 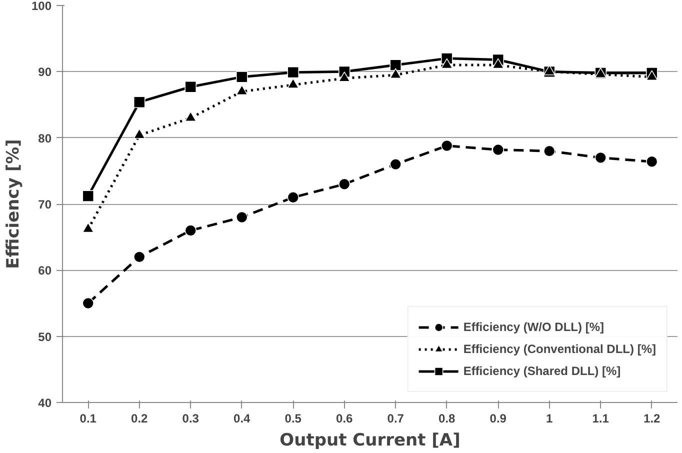 I want to click on x-tick-label: 0.3, so click(x=191, y=419).